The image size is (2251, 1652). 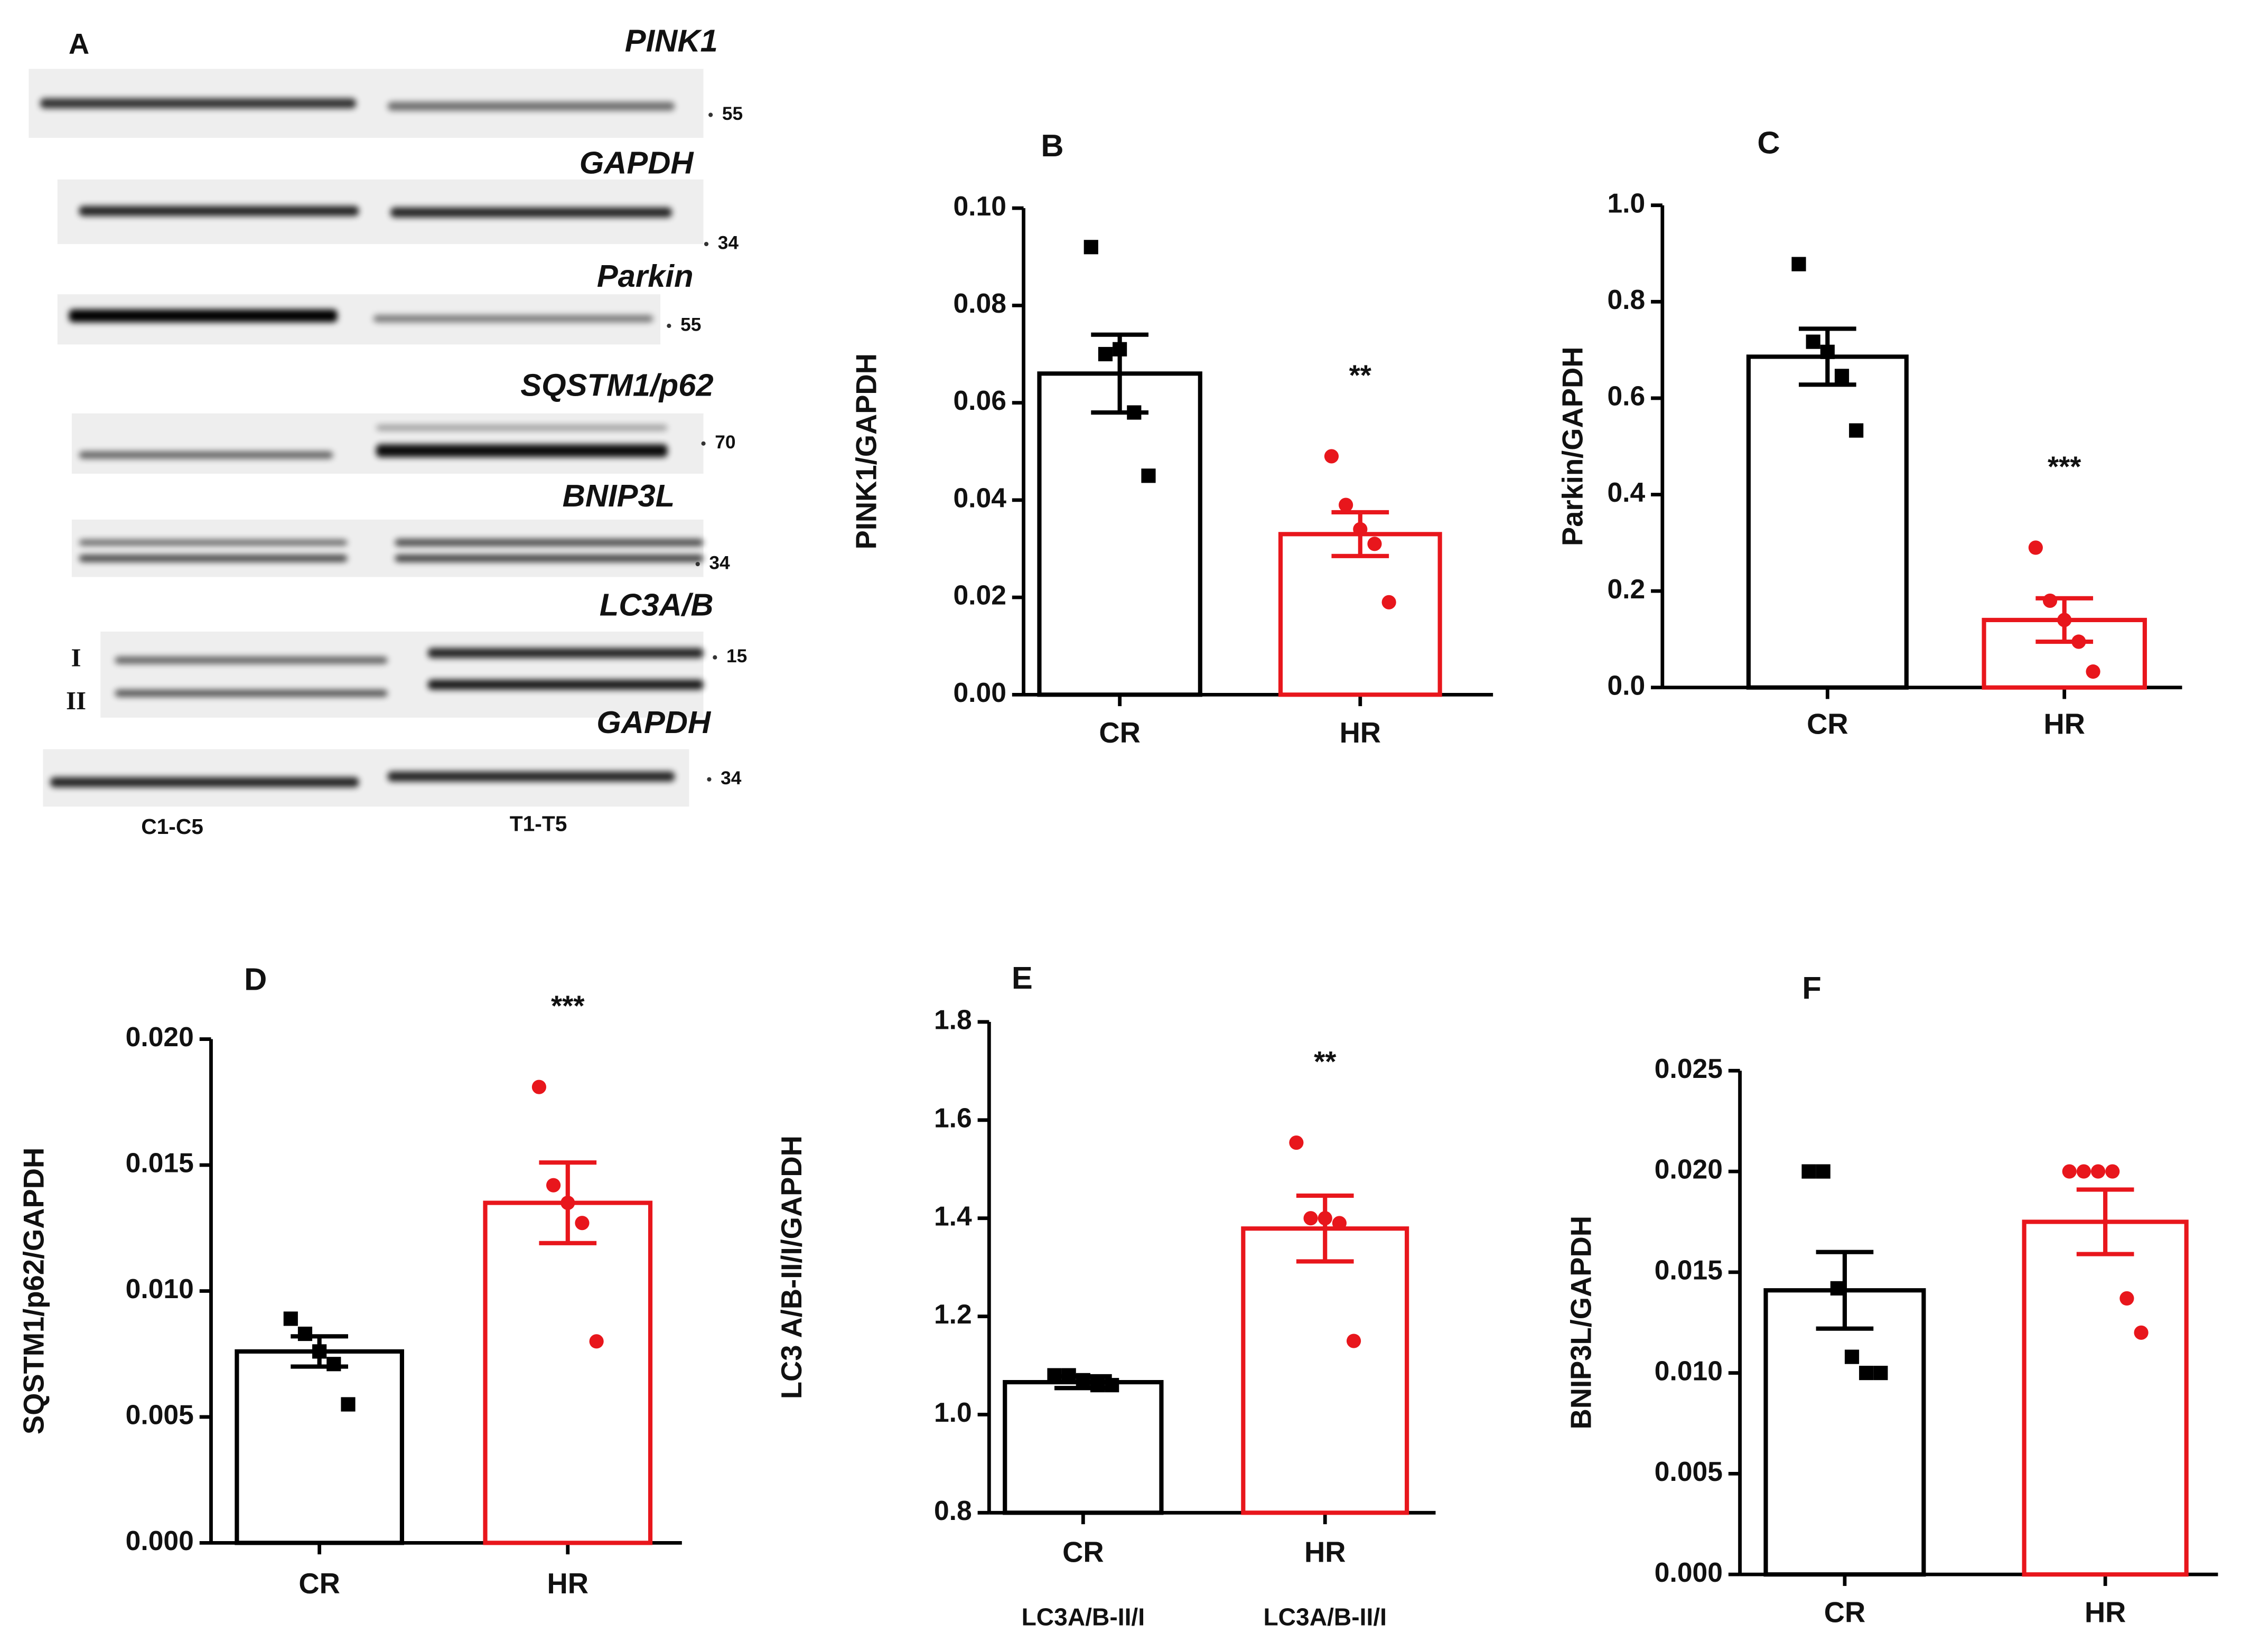 I want to click on error-bar, so click(x=2105, y=1221).